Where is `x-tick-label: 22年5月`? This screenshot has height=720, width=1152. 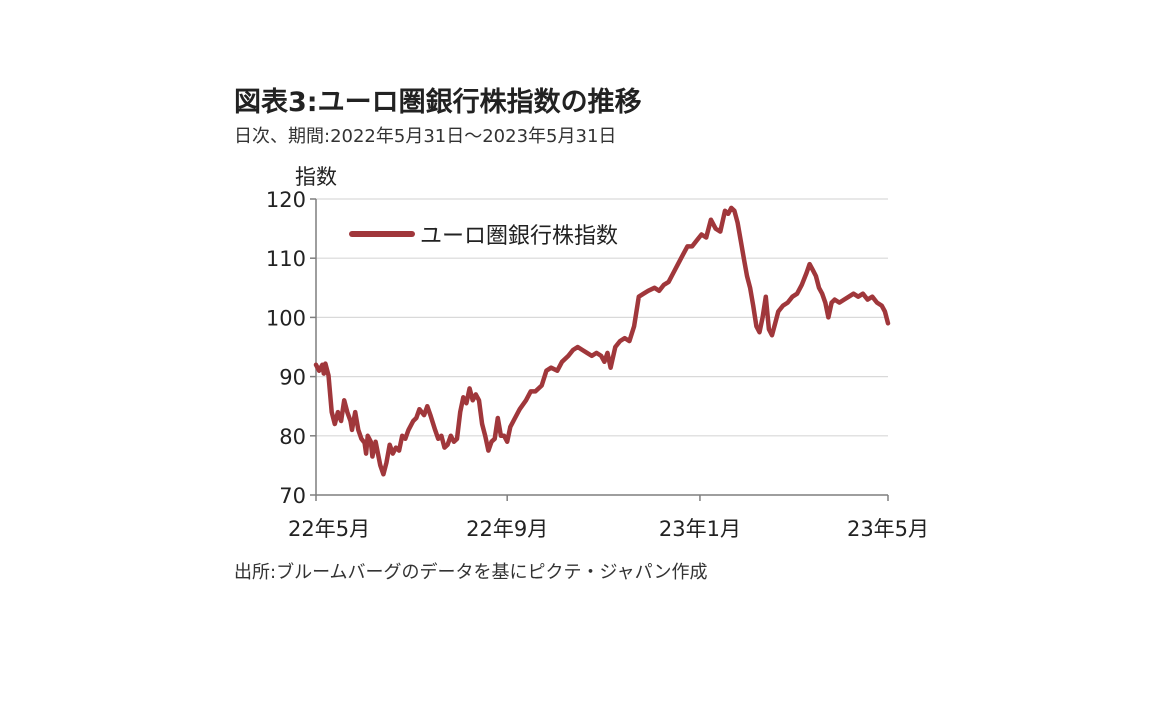
x-tick-label: 22年5月 is located at coordinates (329, 529).